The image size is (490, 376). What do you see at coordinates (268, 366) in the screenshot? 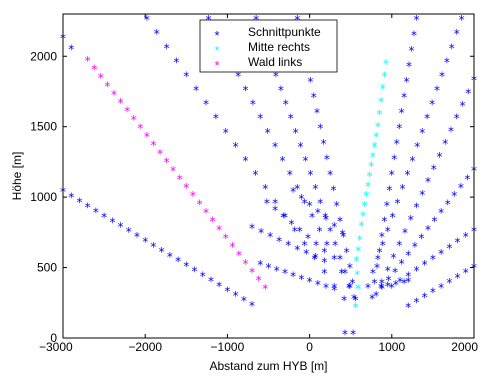
I see `x-axis-label: Abstand zum HYB [m]` at bounding box center [268, 366].